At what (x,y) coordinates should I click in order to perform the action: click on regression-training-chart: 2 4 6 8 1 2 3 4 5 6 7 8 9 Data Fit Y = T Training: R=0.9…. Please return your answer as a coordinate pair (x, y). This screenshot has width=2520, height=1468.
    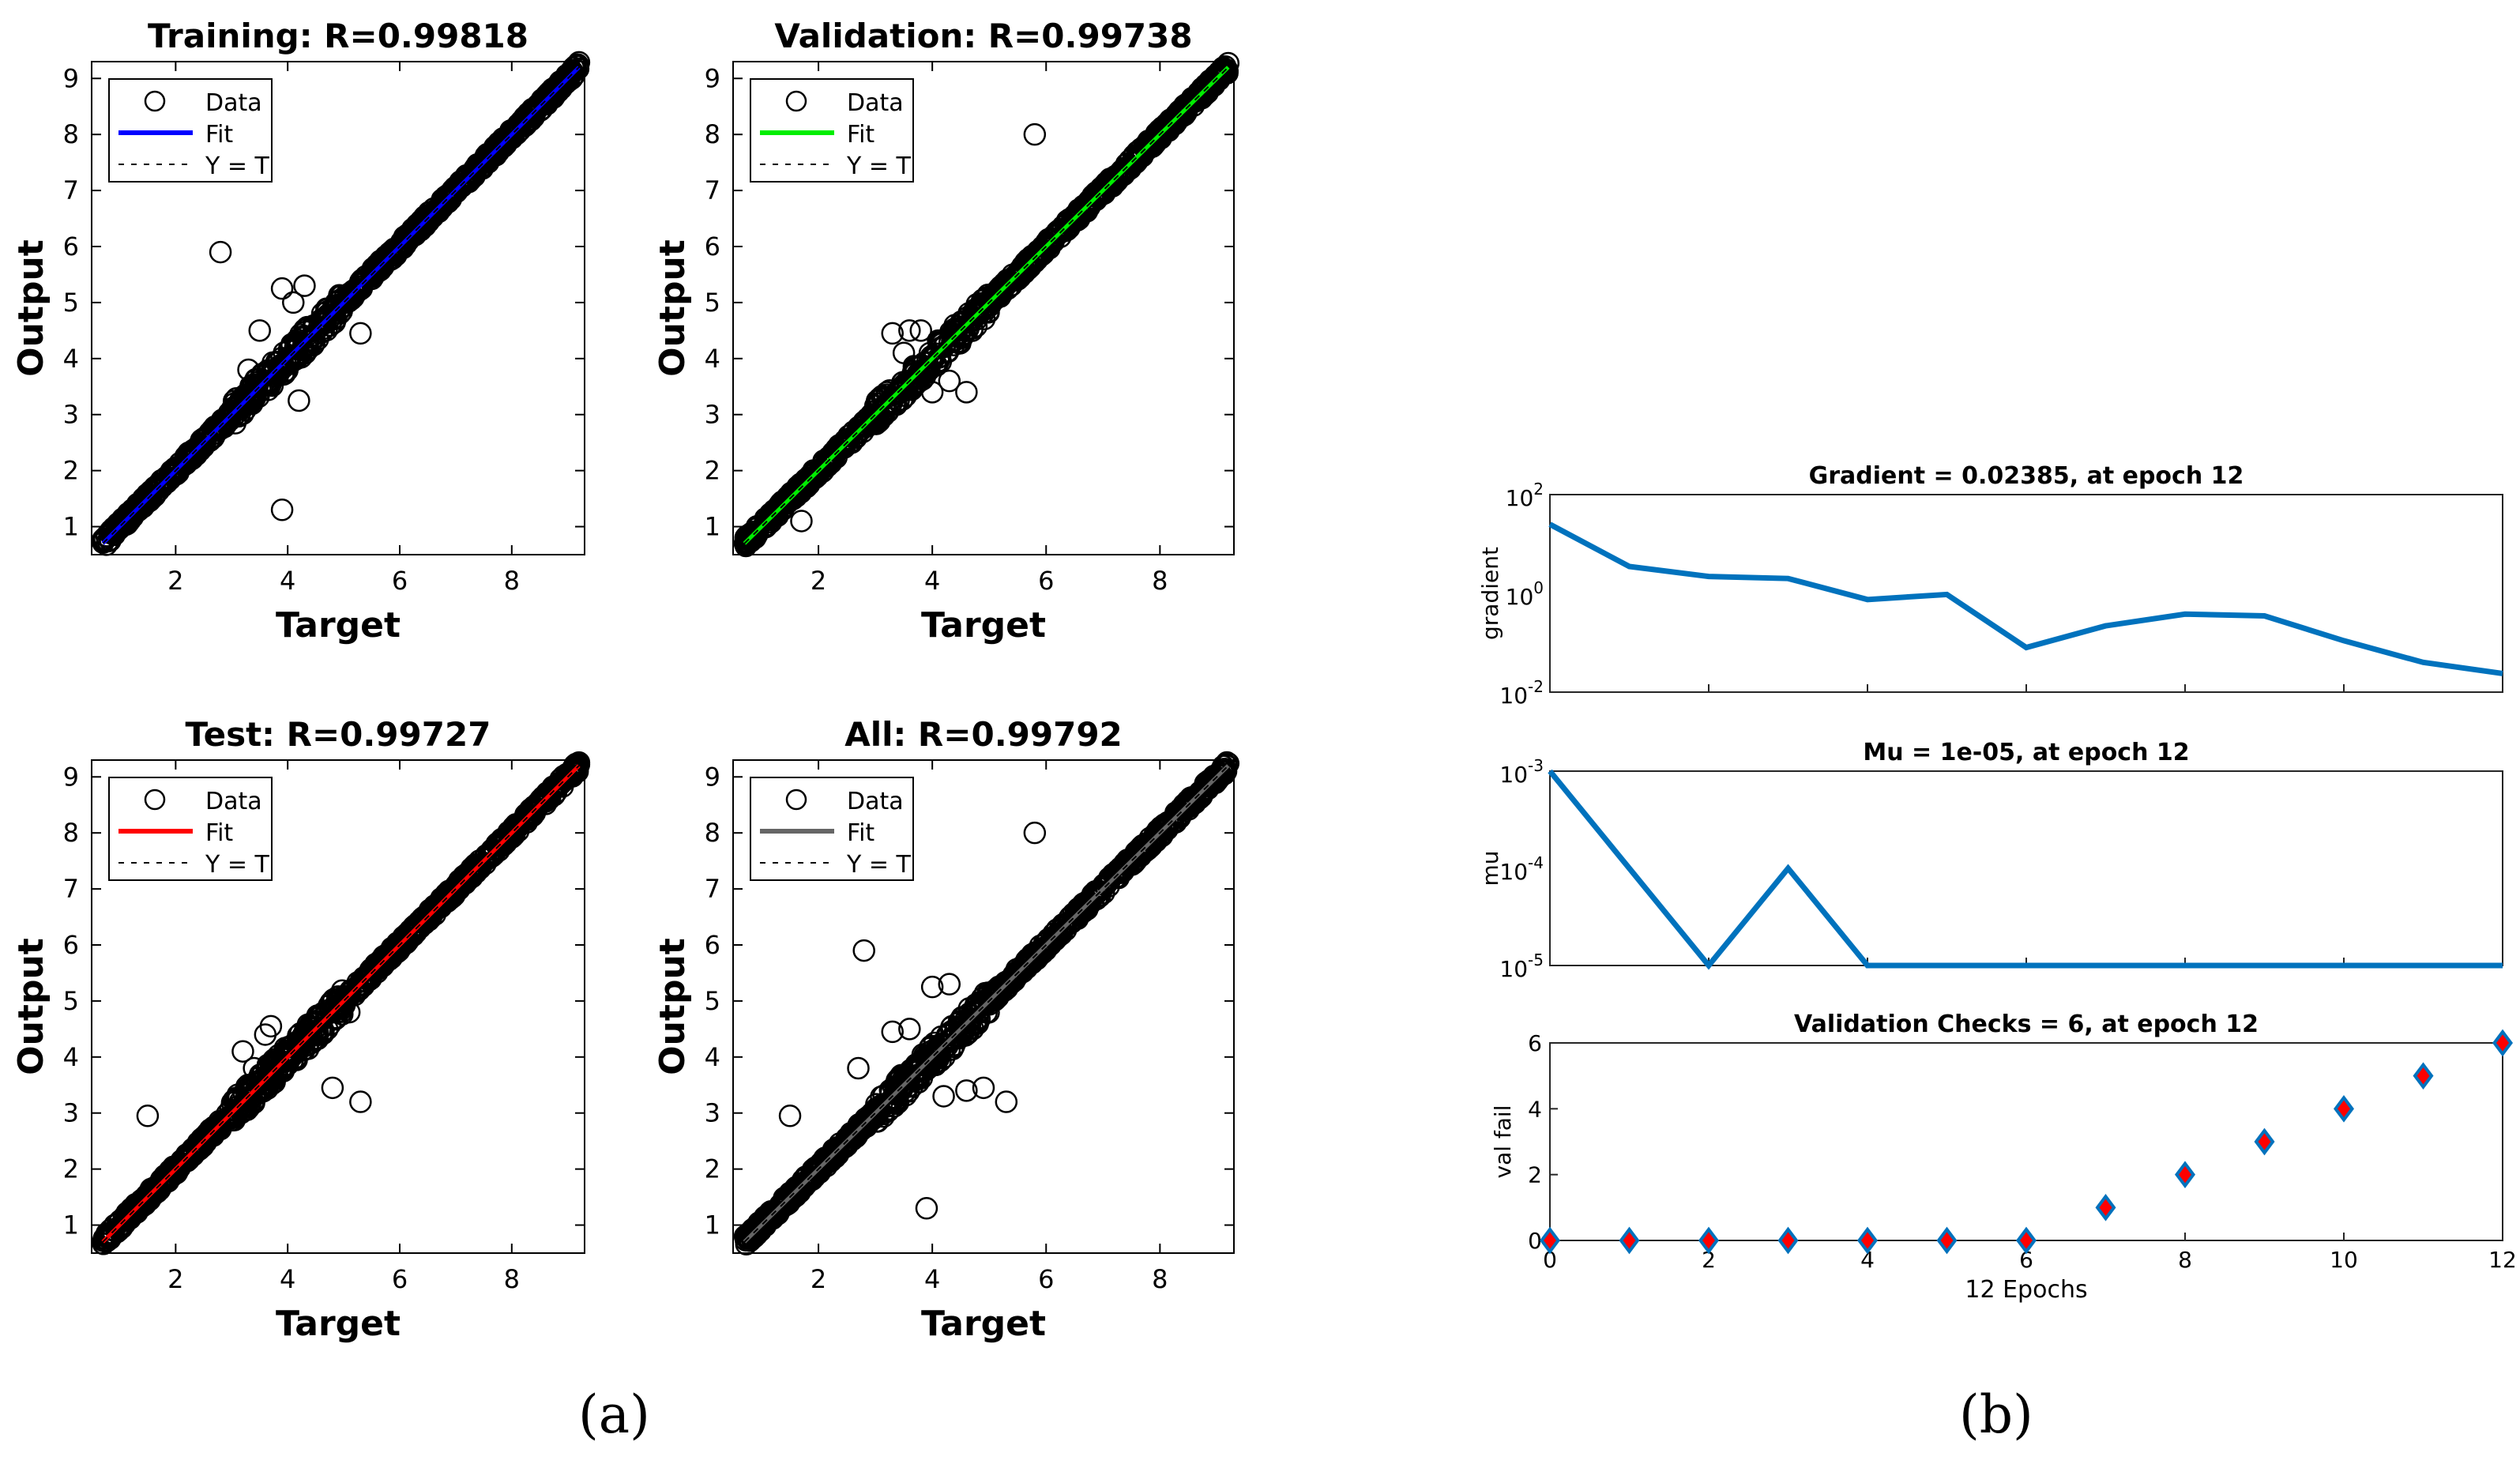
    Looking at the image, I should click on (301, 331).